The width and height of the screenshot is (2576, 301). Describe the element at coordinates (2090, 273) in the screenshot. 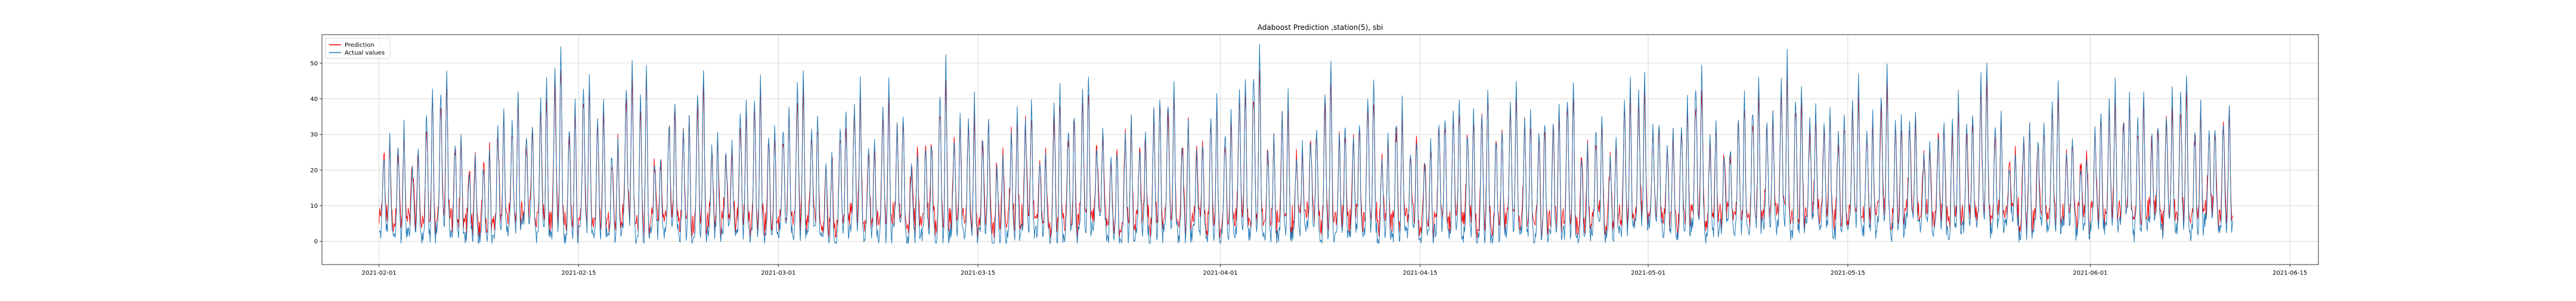

I see `x-tick-label: 2021-06-01` at that location.